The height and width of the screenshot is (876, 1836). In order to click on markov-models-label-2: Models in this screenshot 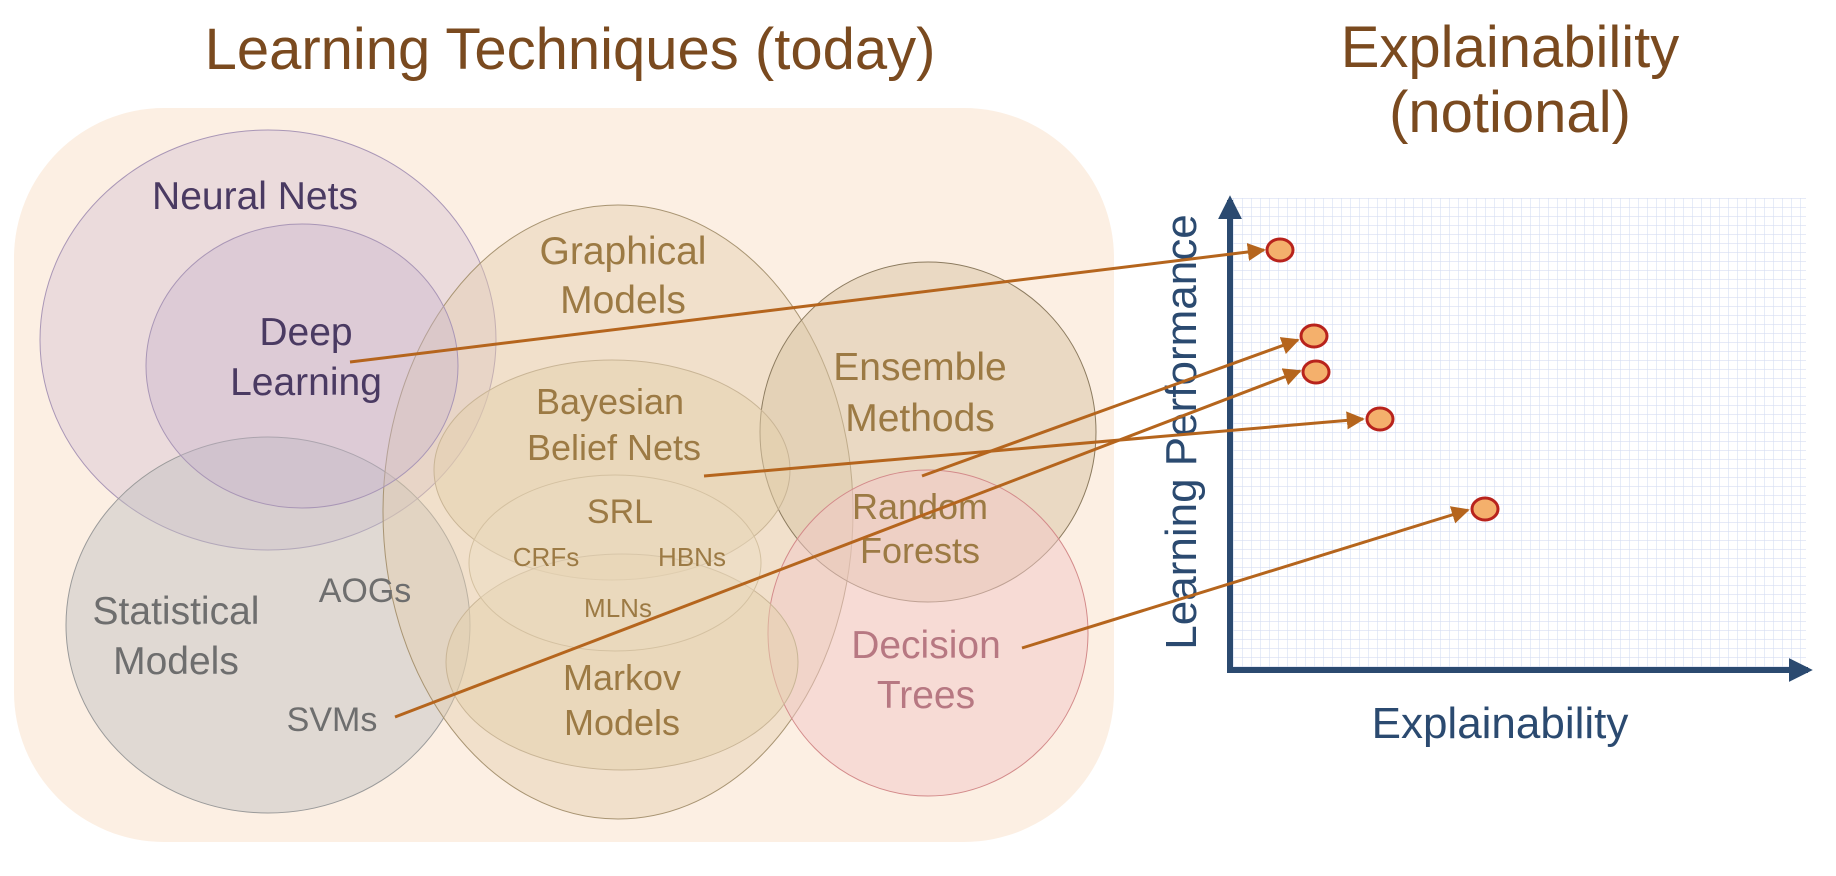, I will do `click(622, 722)`.